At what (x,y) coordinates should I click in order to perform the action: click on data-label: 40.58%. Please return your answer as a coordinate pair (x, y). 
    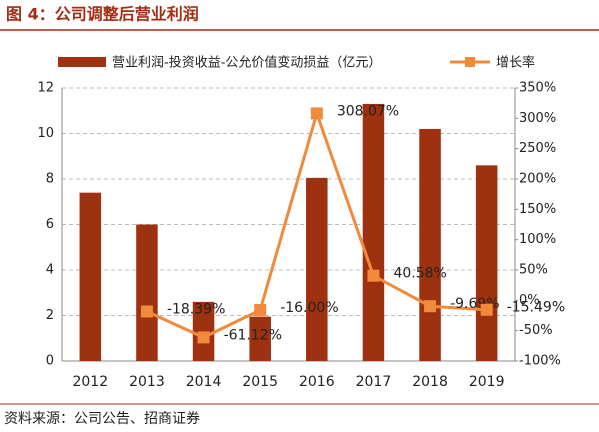
    Looking at the image, I should click on (419, 274).